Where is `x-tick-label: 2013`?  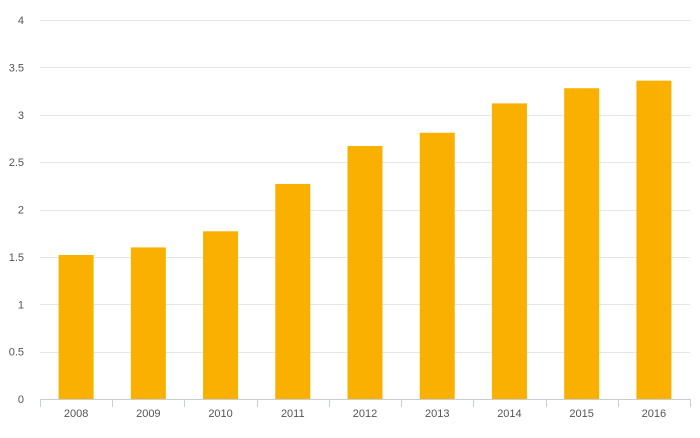 x-tick-label: 2013 is located at coordinates (437, 414).